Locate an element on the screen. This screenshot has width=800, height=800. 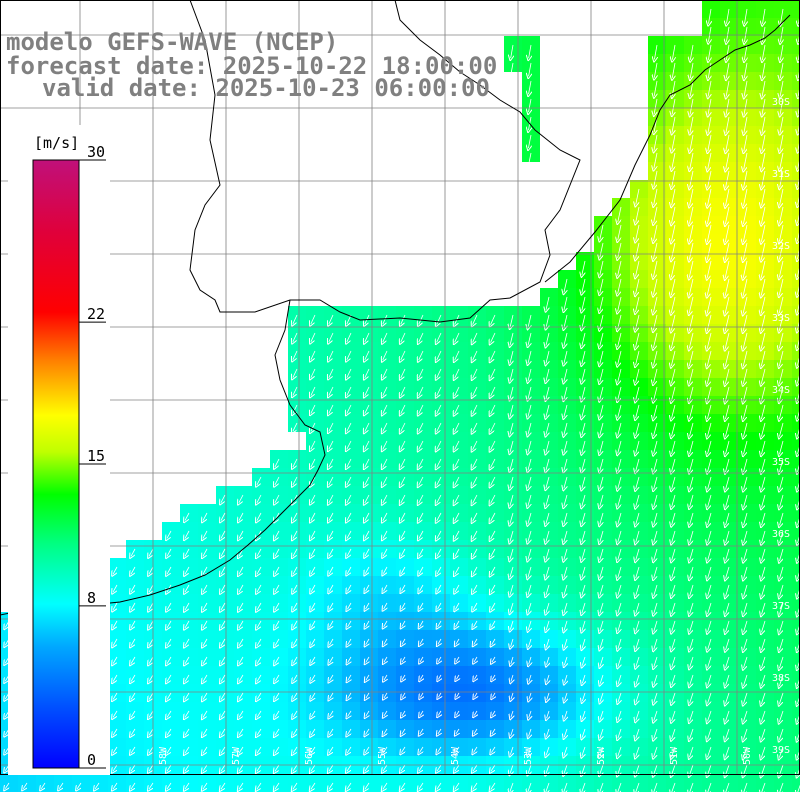
colorbar-tick-label: 15 is located at coordinates (96, 456).